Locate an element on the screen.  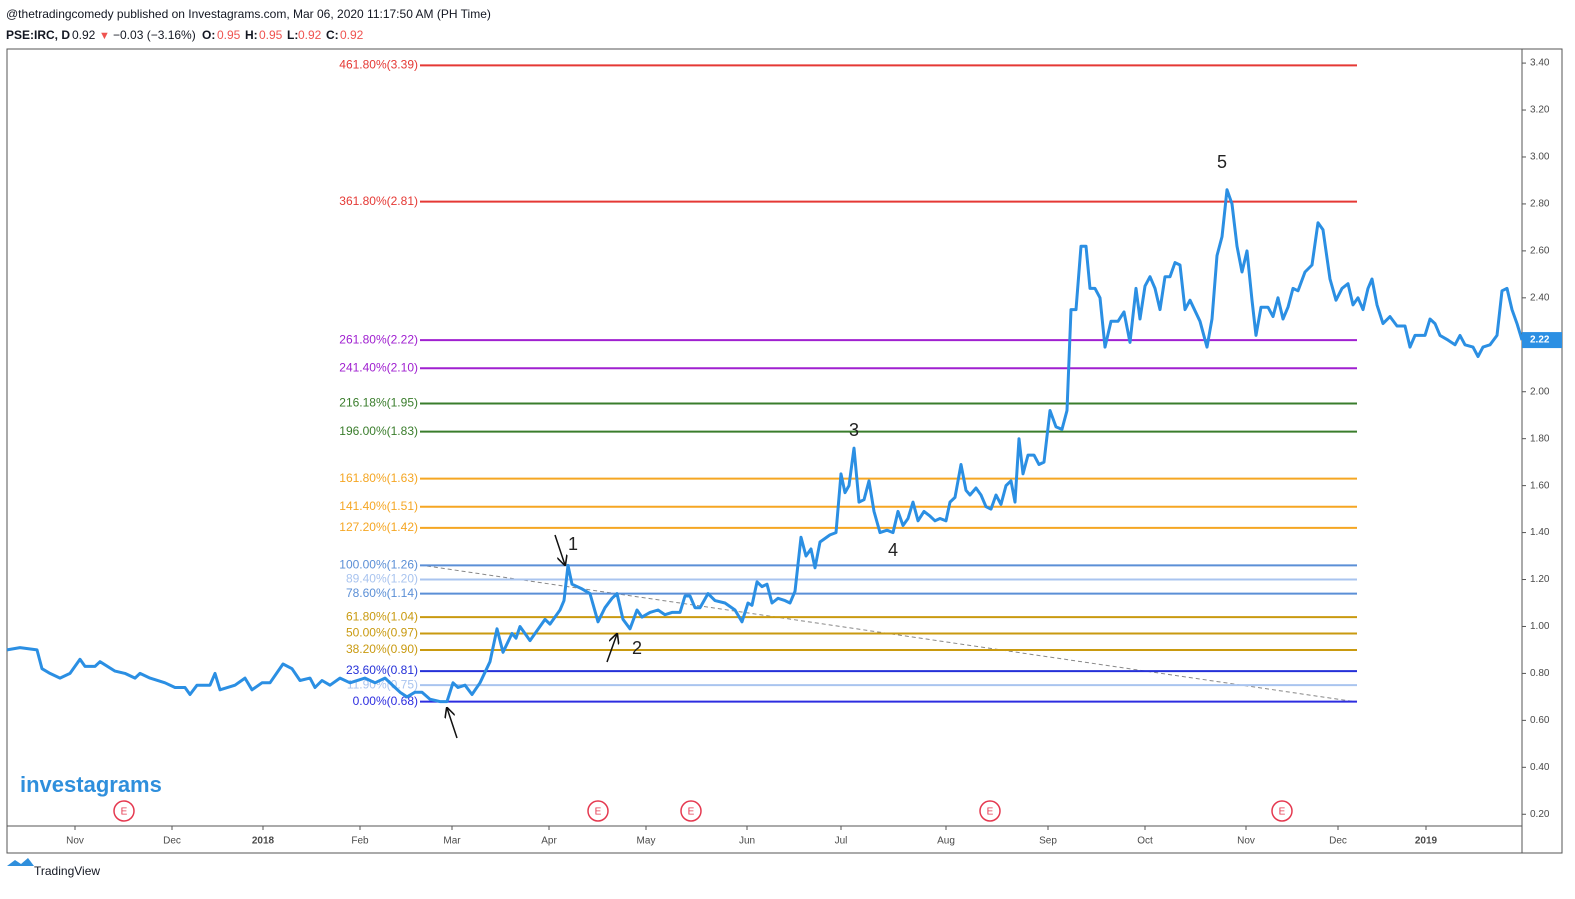
high: 0.95 is located at coordinates (271, 35).